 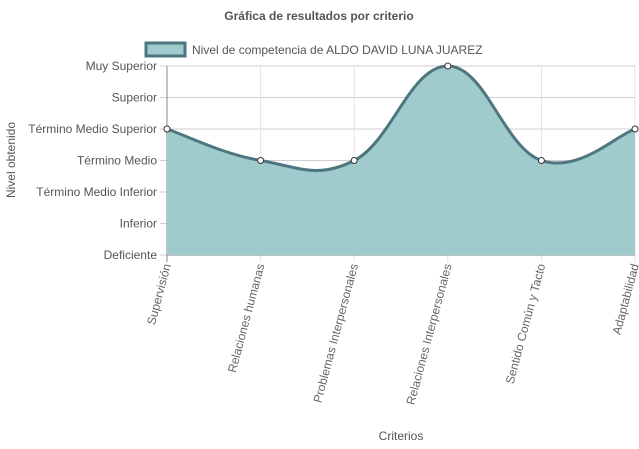 What do you see at coordinates (526, 324) in the screenshot?
I see `x-tick-label: Sentido Común y Tacto` at bounding box center [526, 324].